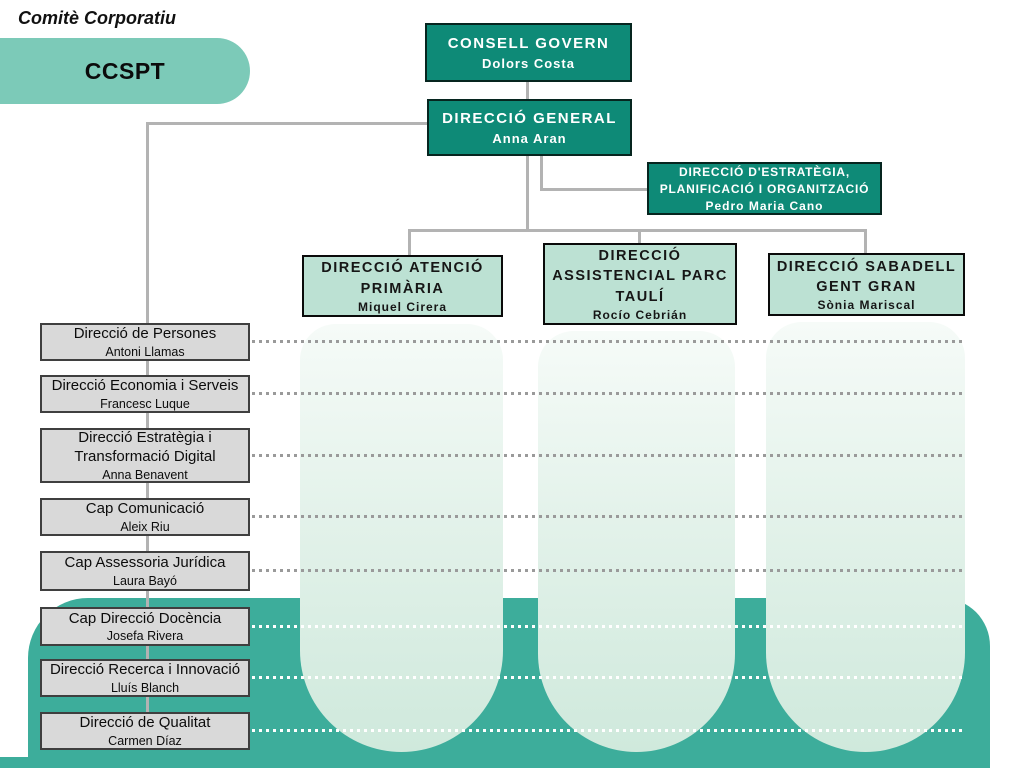 Image resolution: width=1024 pixels, height=768 pixels. What do you see at coordinates (866, 276) in the screenshot?
I see `node-title: DIRECCIÓ SABADELL GENT GRAN` at bounding box center [866, 276].